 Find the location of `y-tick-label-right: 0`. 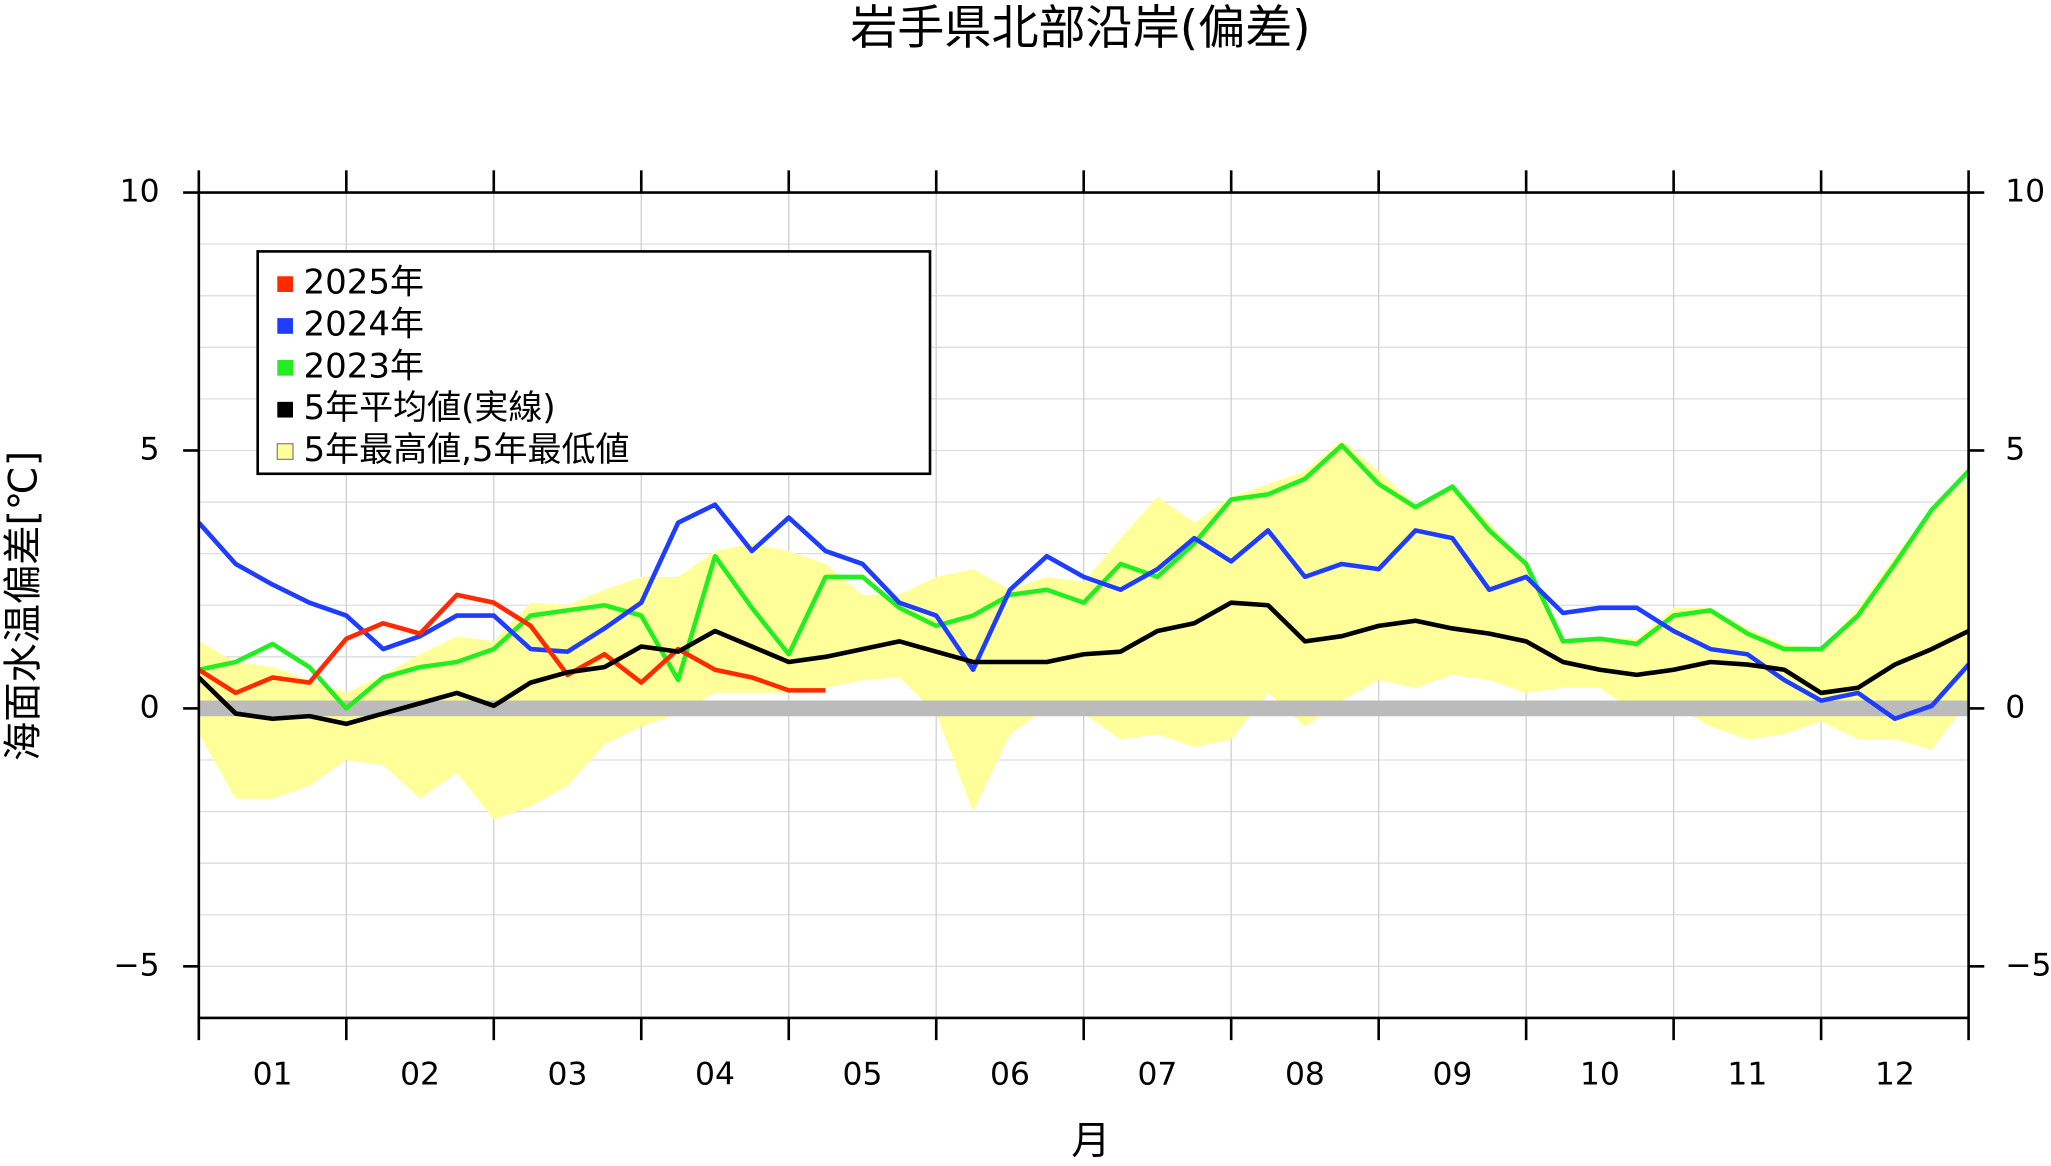

y-tick-label-right: 0 is located at coordinates (2015, 707).